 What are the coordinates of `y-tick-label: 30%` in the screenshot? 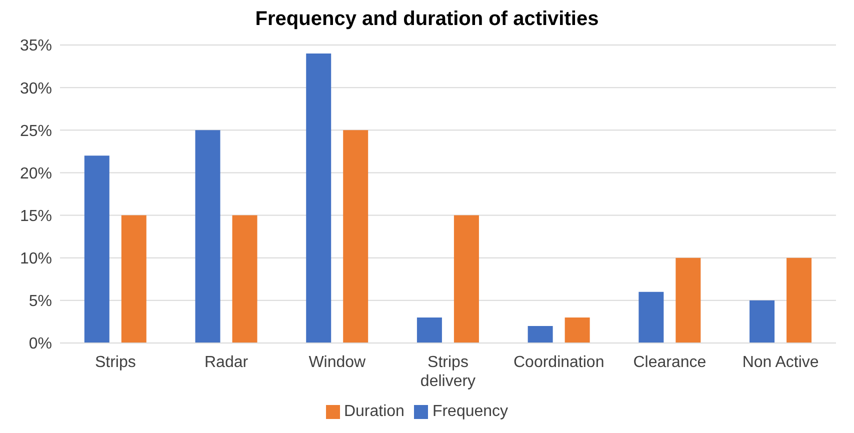 It's located at (36, 89).